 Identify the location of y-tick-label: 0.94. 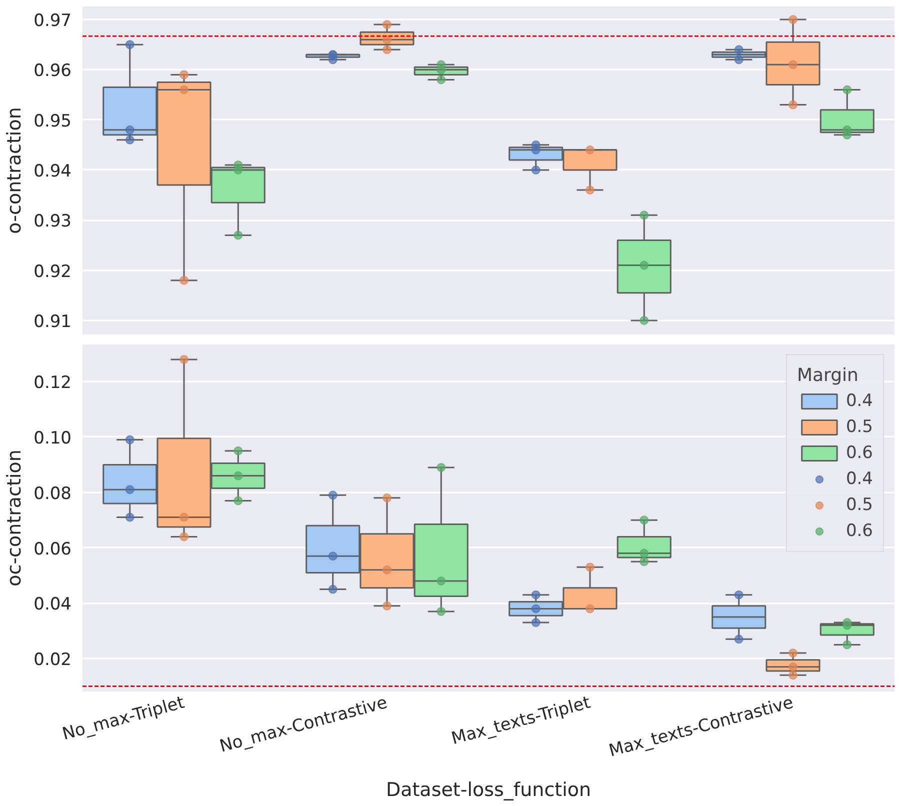
(53, 172).